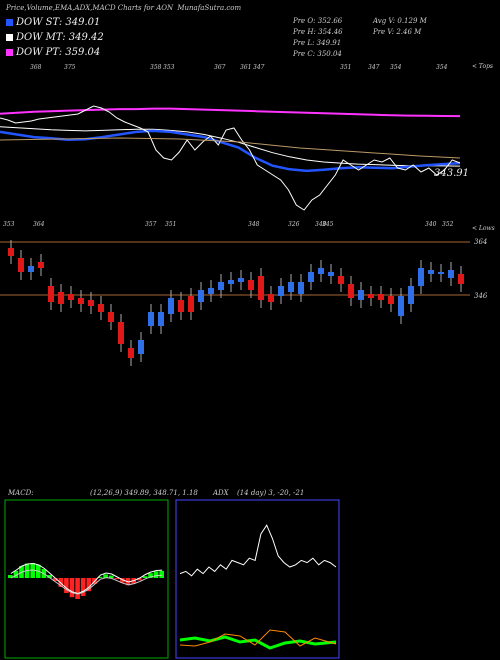 Image resolution: width=500 pixels, height=660 pixels. What do you see at coordinates (321, 224) in the screenshot?
I see `bottom-number-6: 340` at bounding box center [321, 224].